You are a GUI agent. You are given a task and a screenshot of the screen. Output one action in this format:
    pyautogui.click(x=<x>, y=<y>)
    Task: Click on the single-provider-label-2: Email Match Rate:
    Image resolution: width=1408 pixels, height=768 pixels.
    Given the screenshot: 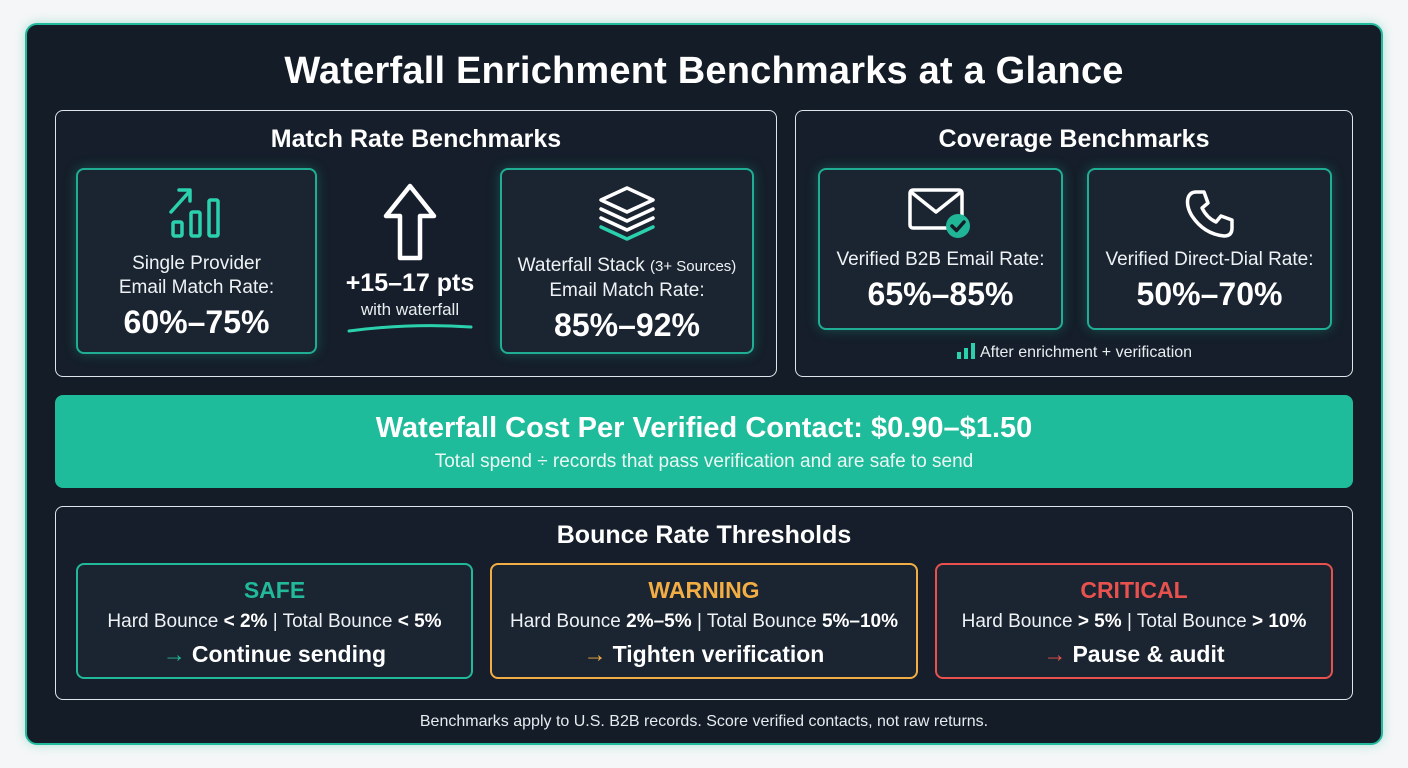 What is the action you would take?
    pyautogui.click(x=196, y=287)
    